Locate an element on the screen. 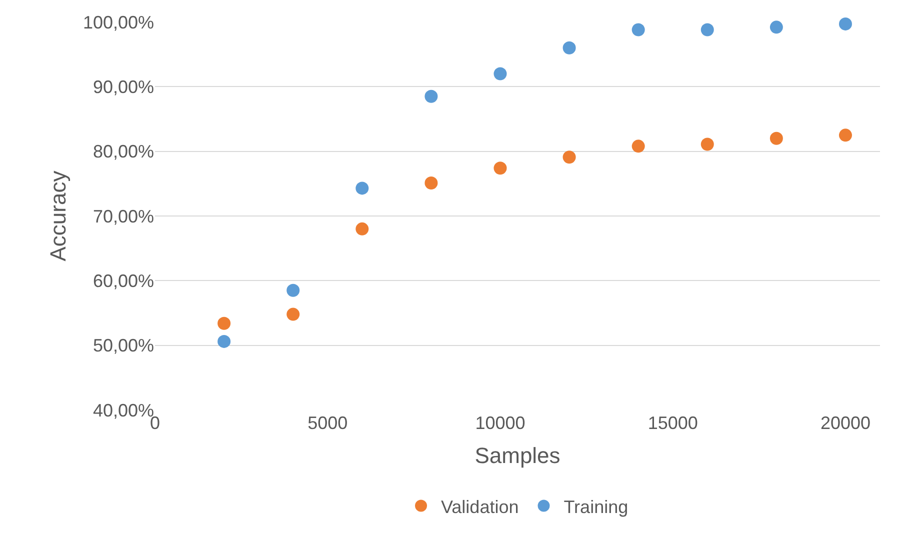 The height and width of the screenshot is (547, 917). x-axis-title: Samples is located at coordinates (517, 455).